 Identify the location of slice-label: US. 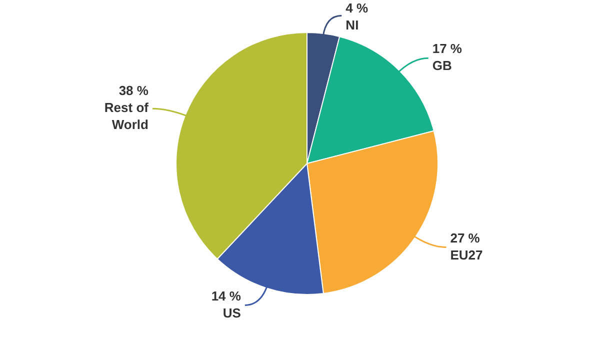
(232, 312).